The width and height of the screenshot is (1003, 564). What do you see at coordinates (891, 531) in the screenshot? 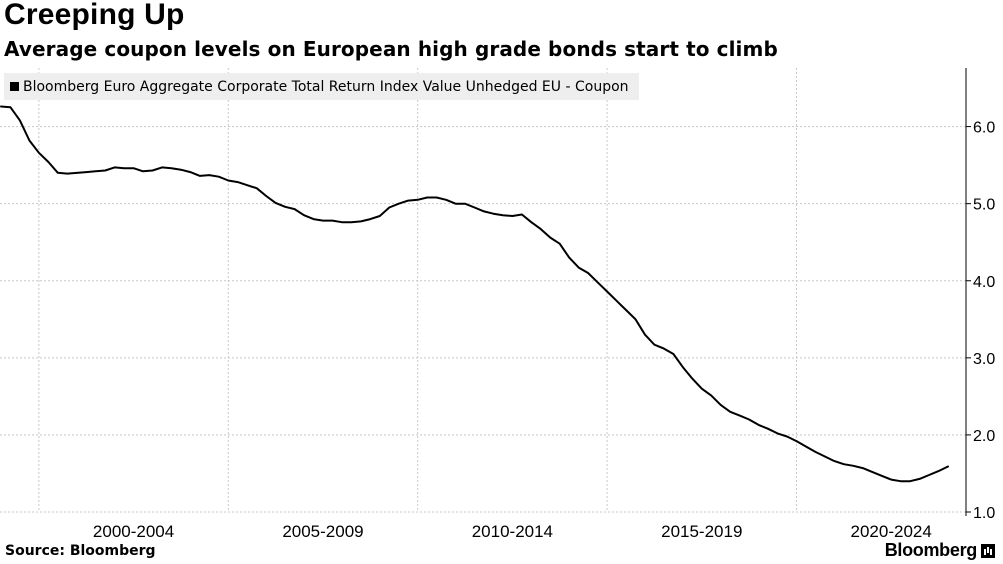
I see `x-tick-label: 2020-2024` at bounding box center [891, 531].